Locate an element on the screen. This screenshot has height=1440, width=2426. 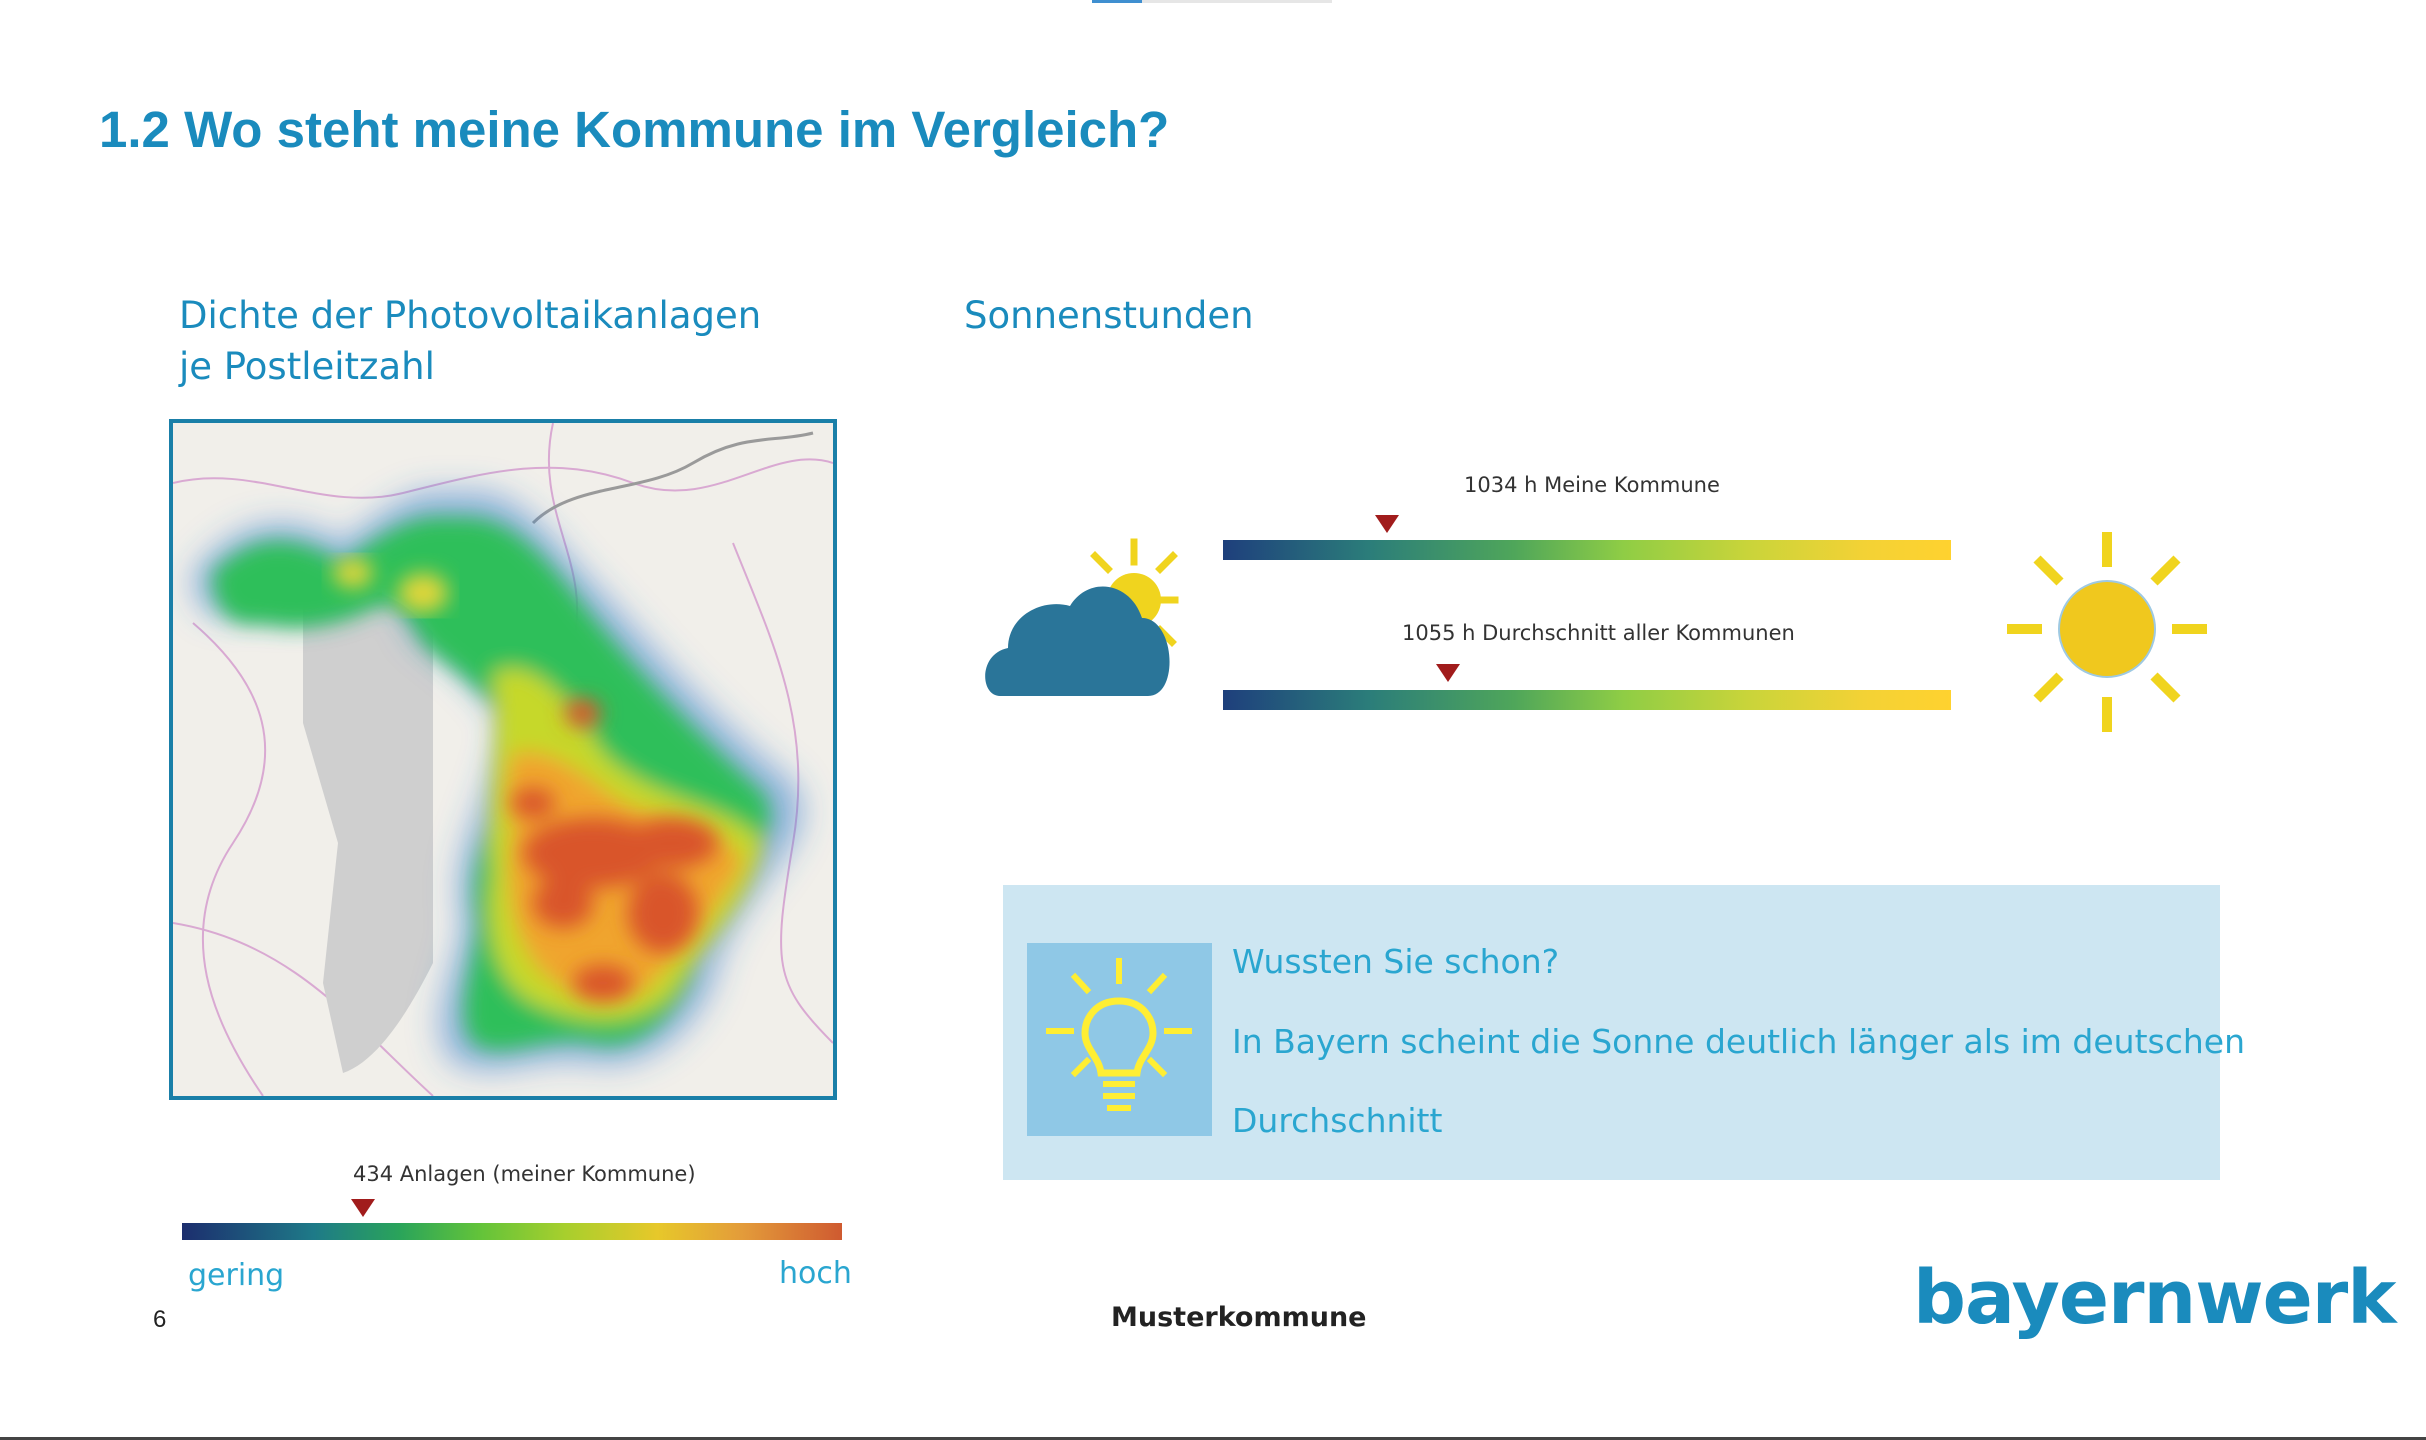
mine-sunshine-bar is located at coordinates (1587, 550).